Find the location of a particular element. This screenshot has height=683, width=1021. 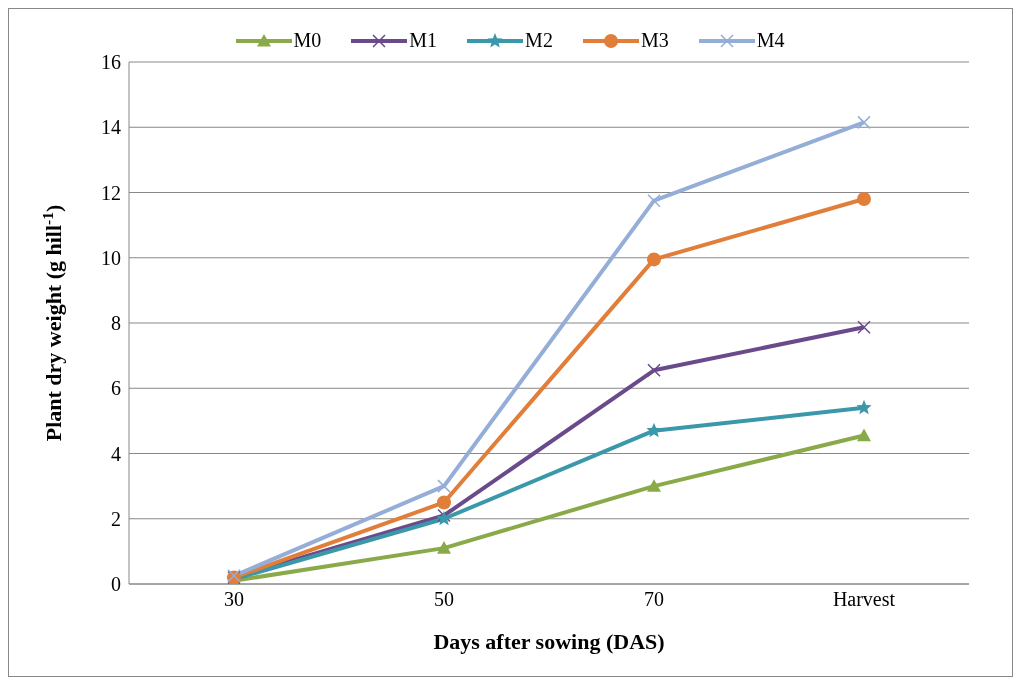

y-tick-label: 0 is located at coordinates (116, 584).